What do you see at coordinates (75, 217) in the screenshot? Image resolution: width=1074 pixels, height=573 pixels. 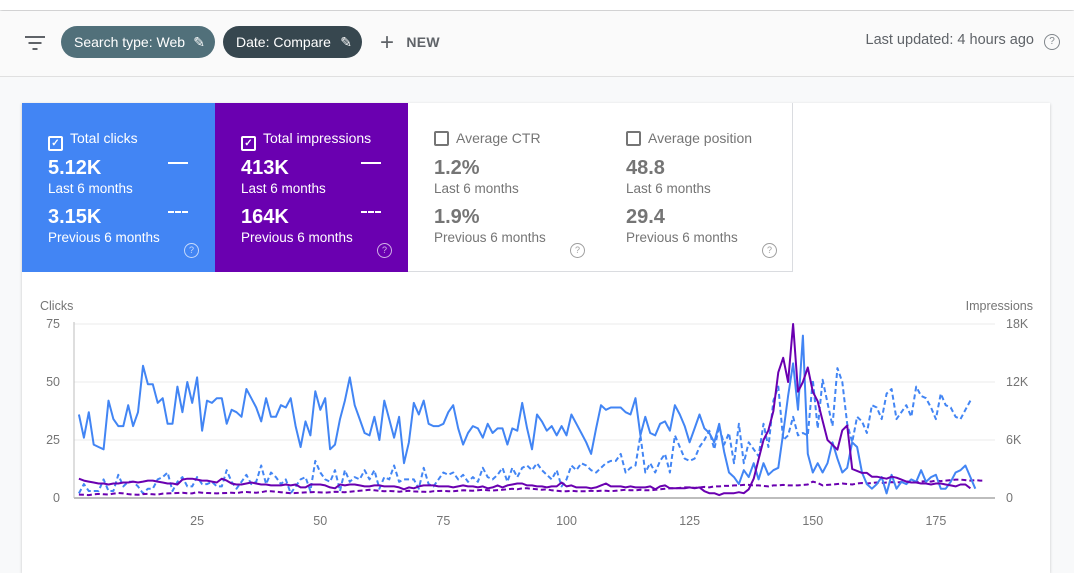 I see `previous-value: 3.15K` at bounding box center [75, 217].